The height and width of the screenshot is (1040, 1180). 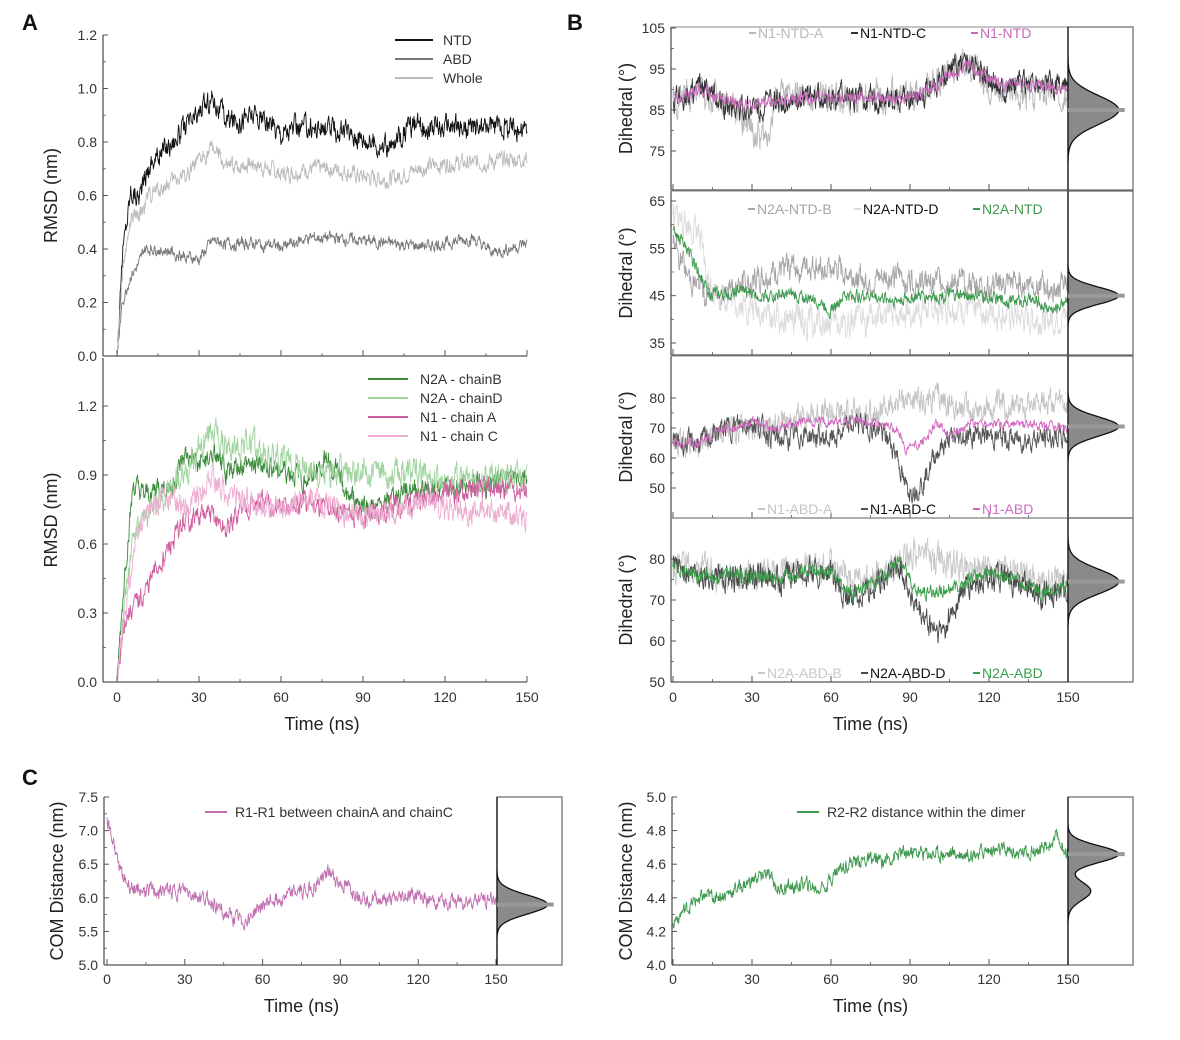 I want to click on legend: N1-ABD-A N1-ABD-C N1-ABD, so click(x=895, y=509).